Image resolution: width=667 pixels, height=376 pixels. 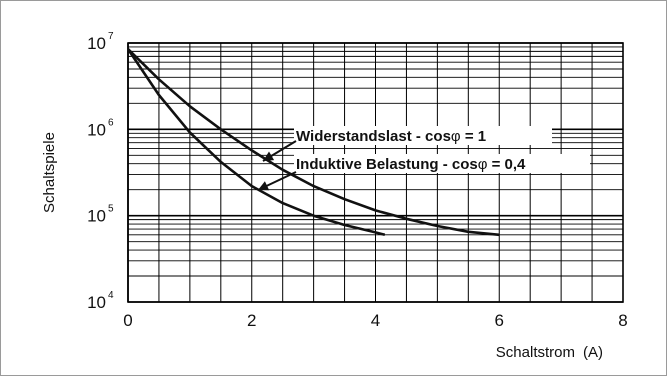 What do you see at coordinates (251, 320) in the screenshot?
I see `x-tick-label: 2` at bounding box center [251, 320].